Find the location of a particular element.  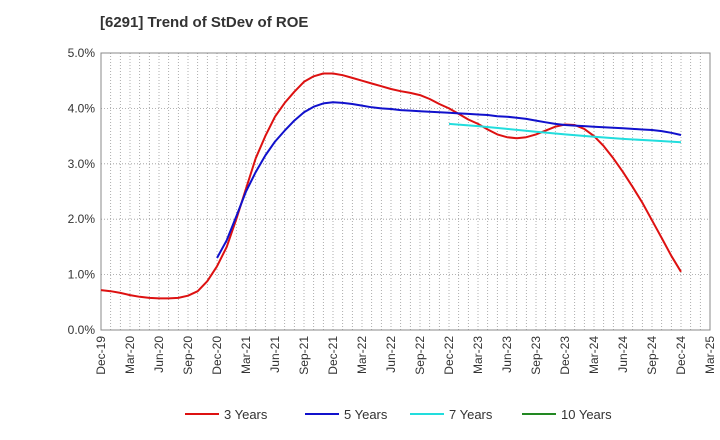

x-tick-label: Sep-24 is located at coordinates (652, 355).